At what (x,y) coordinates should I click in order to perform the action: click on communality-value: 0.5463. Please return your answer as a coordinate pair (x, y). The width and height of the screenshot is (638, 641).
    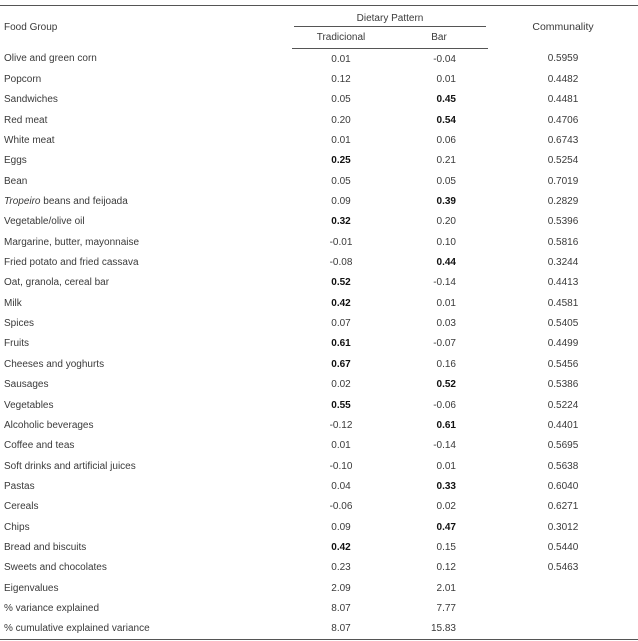
    Looking at the image, I should click on (563, 568).